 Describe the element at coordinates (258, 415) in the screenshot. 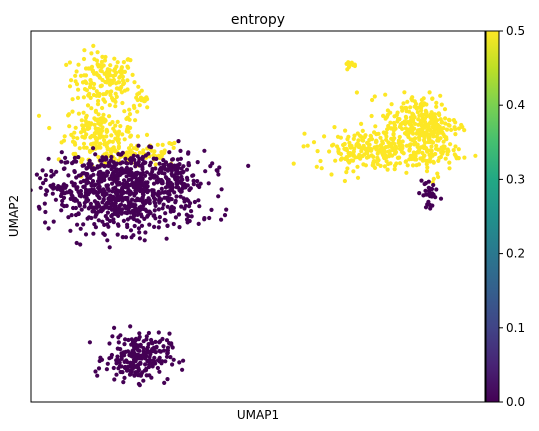

I see `x-axis-label: UMAP1` at that location.